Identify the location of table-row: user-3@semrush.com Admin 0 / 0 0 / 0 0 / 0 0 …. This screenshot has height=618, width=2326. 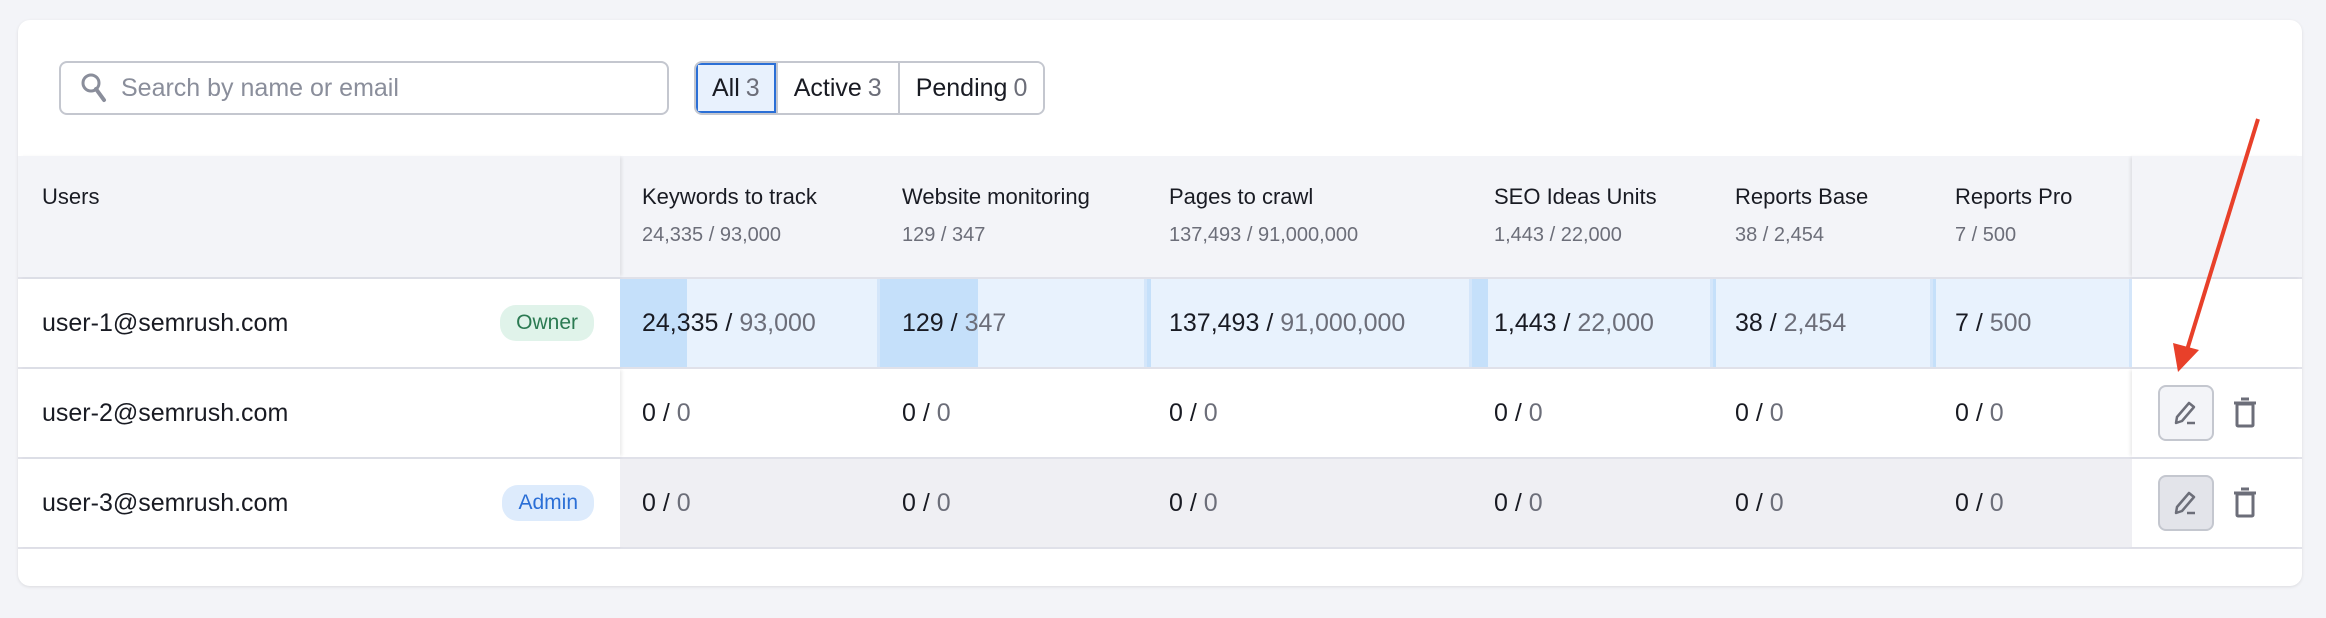
(1160, 504).